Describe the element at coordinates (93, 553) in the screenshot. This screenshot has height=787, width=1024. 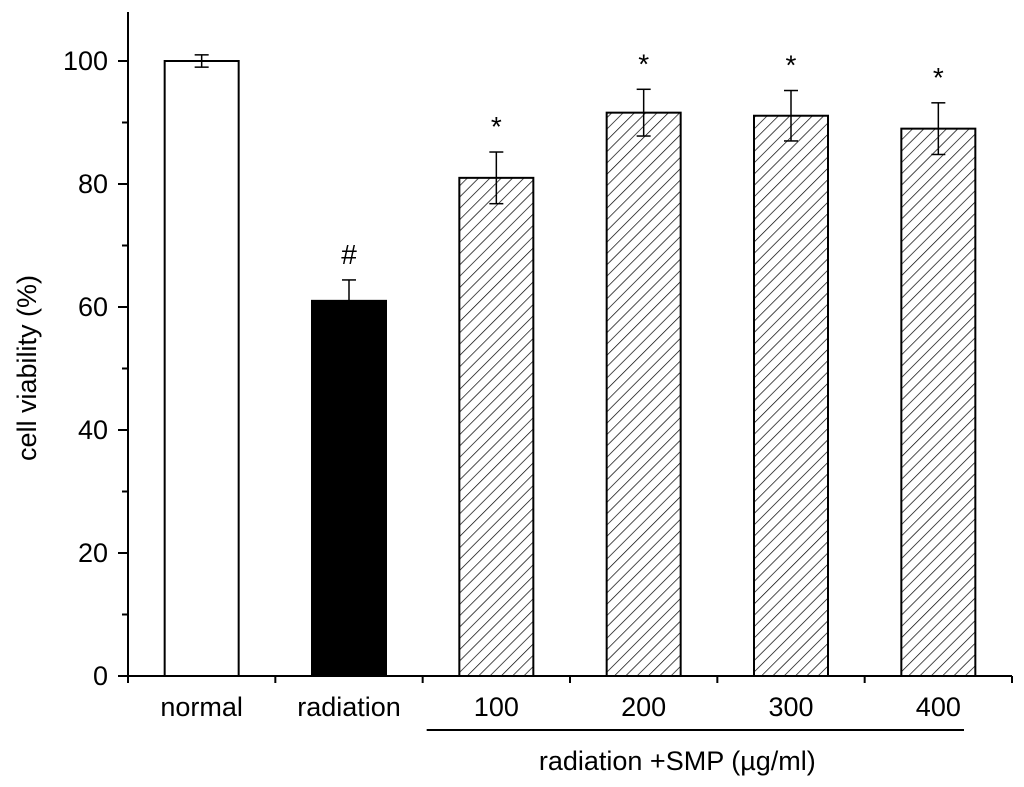
I see `y-tick-label: 20` at that location.